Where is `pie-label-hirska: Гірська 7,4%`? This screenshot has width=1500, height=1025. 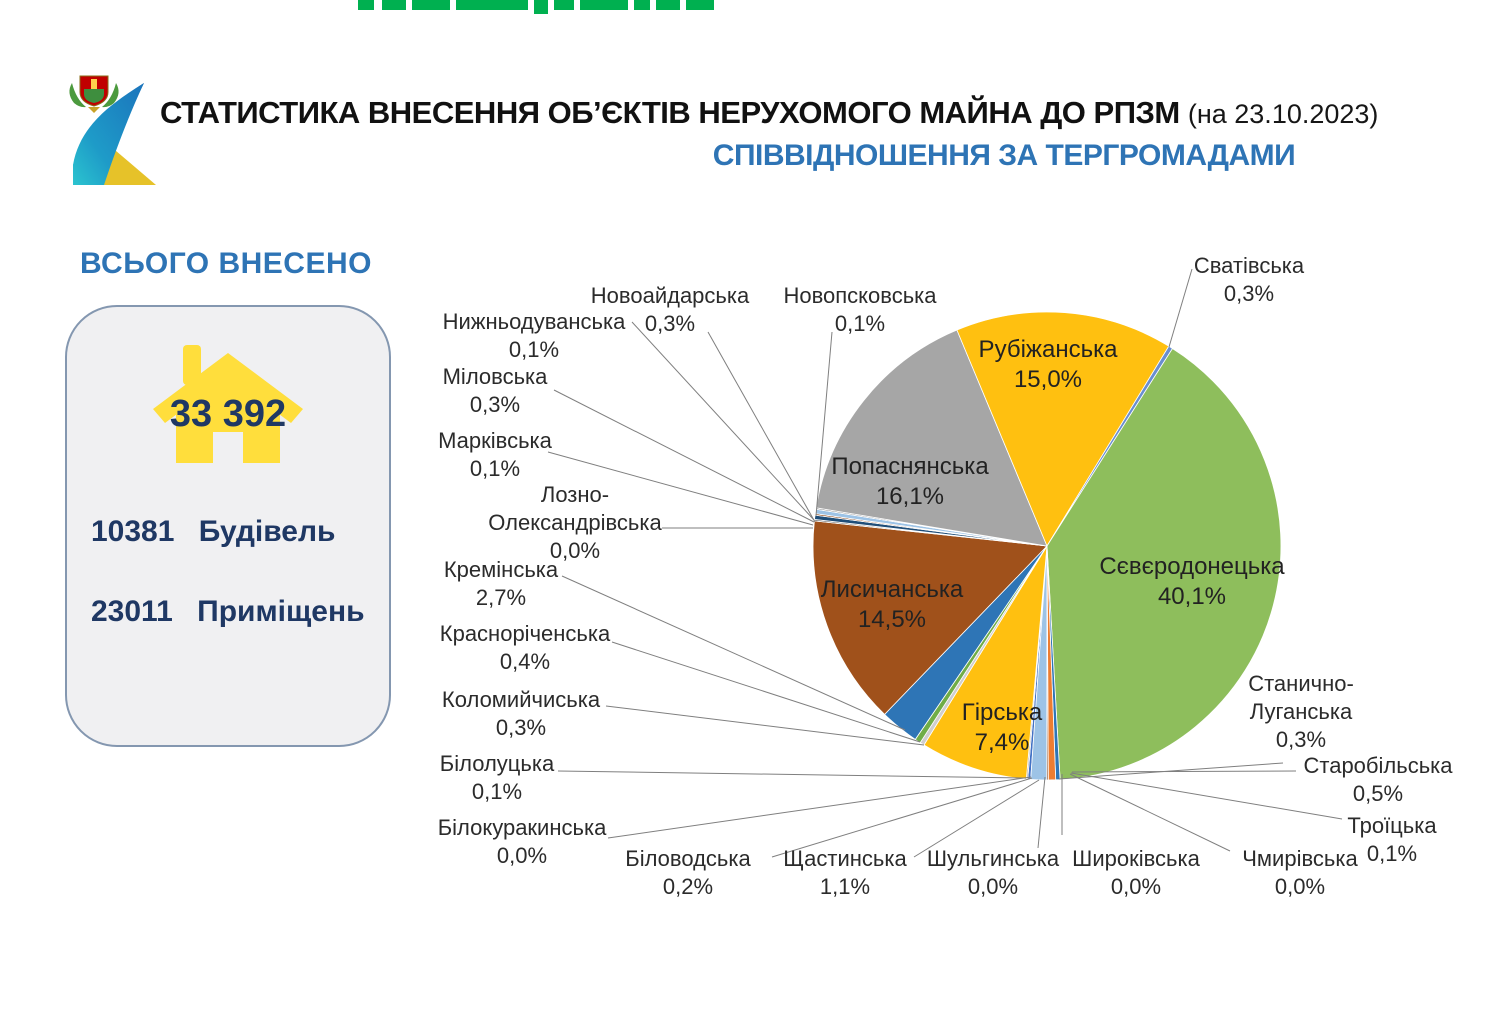 pie-label-hirska: Гірська 7,4% is located at coordinates (1002, 728).